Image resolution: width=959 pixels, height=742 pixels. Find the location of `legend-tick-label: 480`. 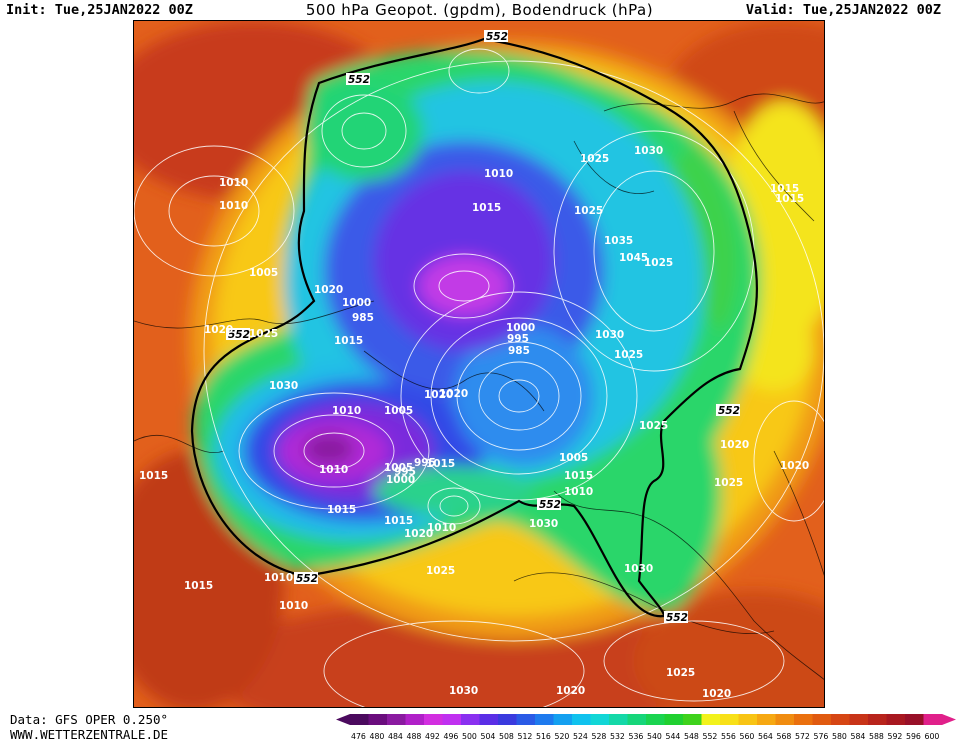

legend-tick-label: 480 is located at coordinates (377, 736).